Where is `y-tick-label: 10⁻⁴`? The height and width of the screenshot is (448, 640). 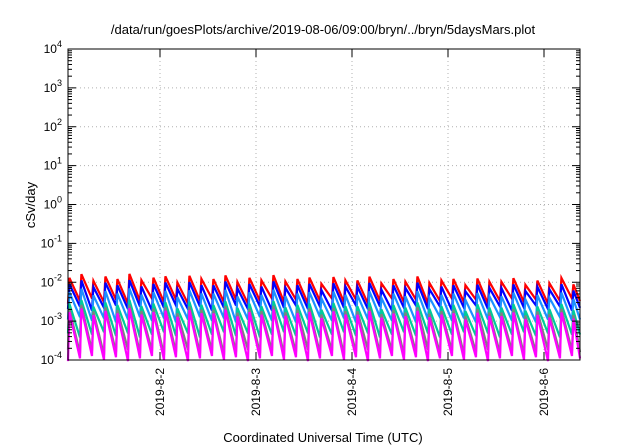
y-tick-label: 10⁻⁴ is located at coordinates (51, 358).